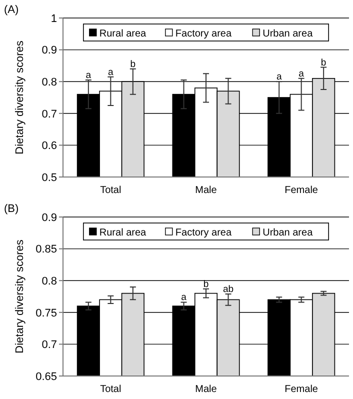 This screenshot has width=353, height=399. I want to click on y-tick-label: 0.5, so click(49, 178).